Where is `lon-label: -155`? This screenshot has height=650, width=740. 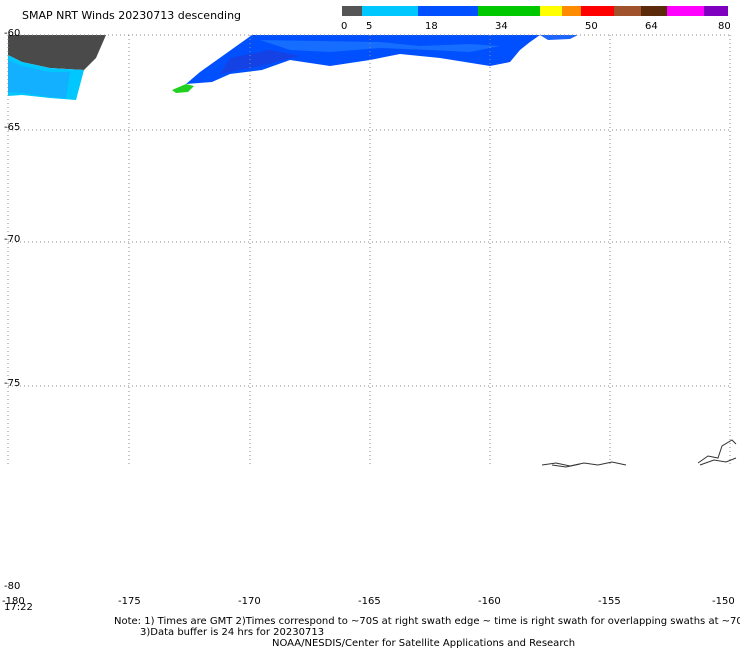
lon-label: -155 is located at coordinates (609, 601).